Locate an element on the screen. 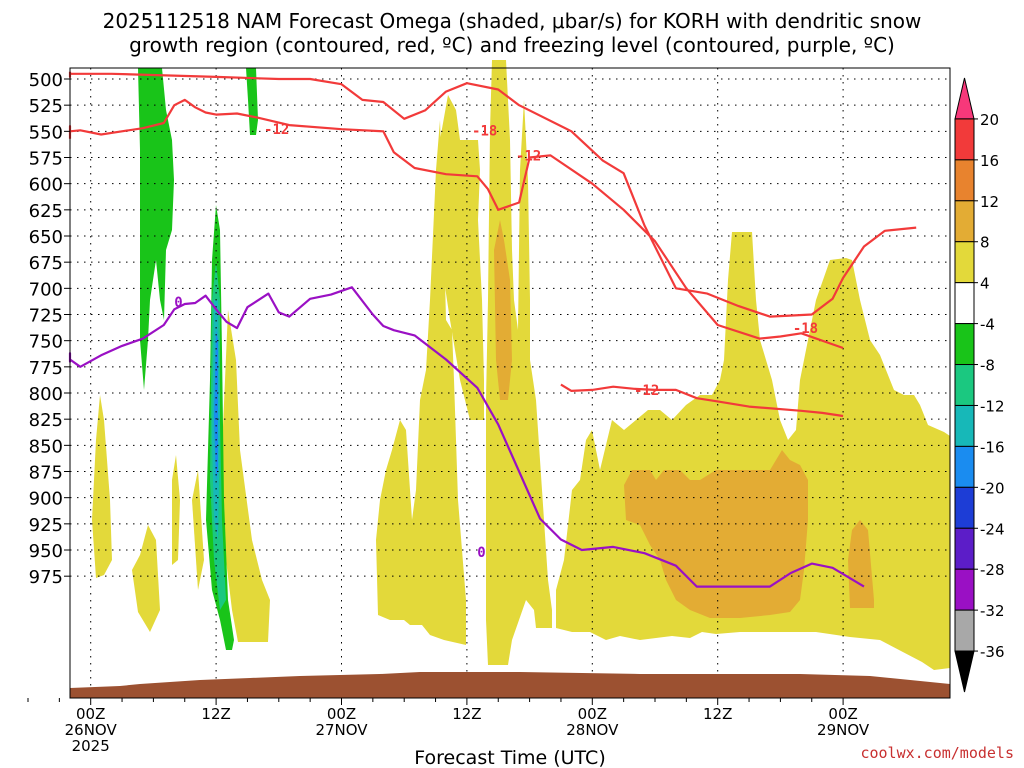 This screenshot has width=1024, height=768. contour-line is located at coordinates (702, 400).